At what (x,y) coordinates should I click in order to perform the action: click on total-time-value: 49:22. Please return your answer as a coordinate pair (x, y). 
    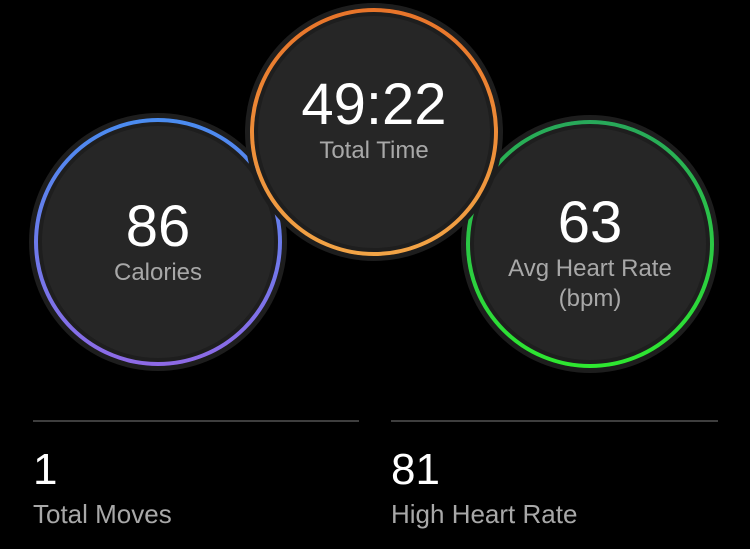
    Looking at the image, I should click on (374, 104).